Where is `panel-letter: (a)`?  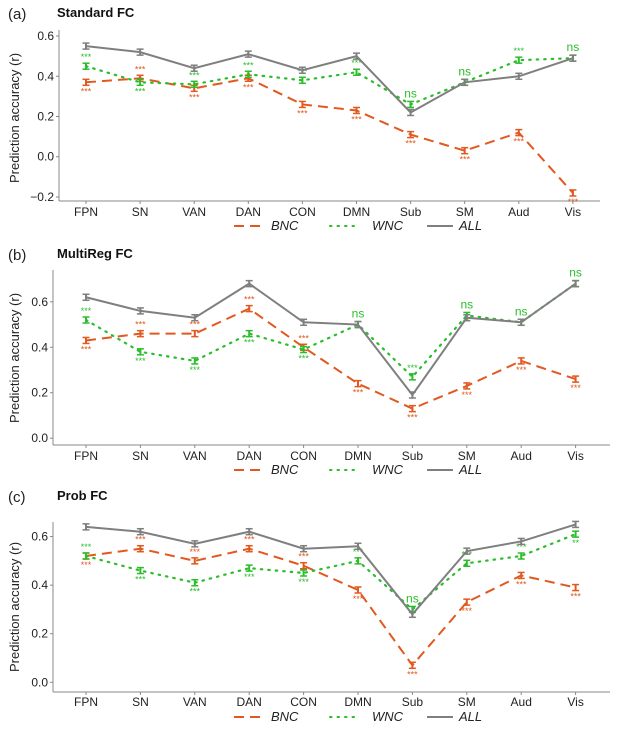 panel-letter: (a) is located at coordinates (17, 14).